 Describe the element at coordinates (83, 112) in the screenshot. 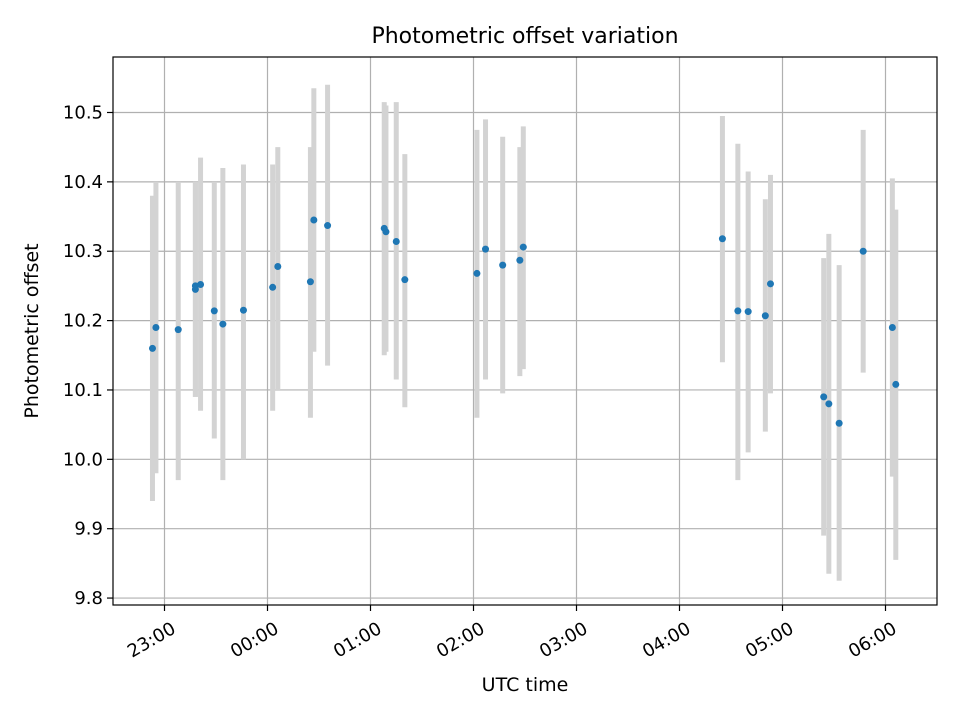

I see `y-tick-label: 10.5` at that location.